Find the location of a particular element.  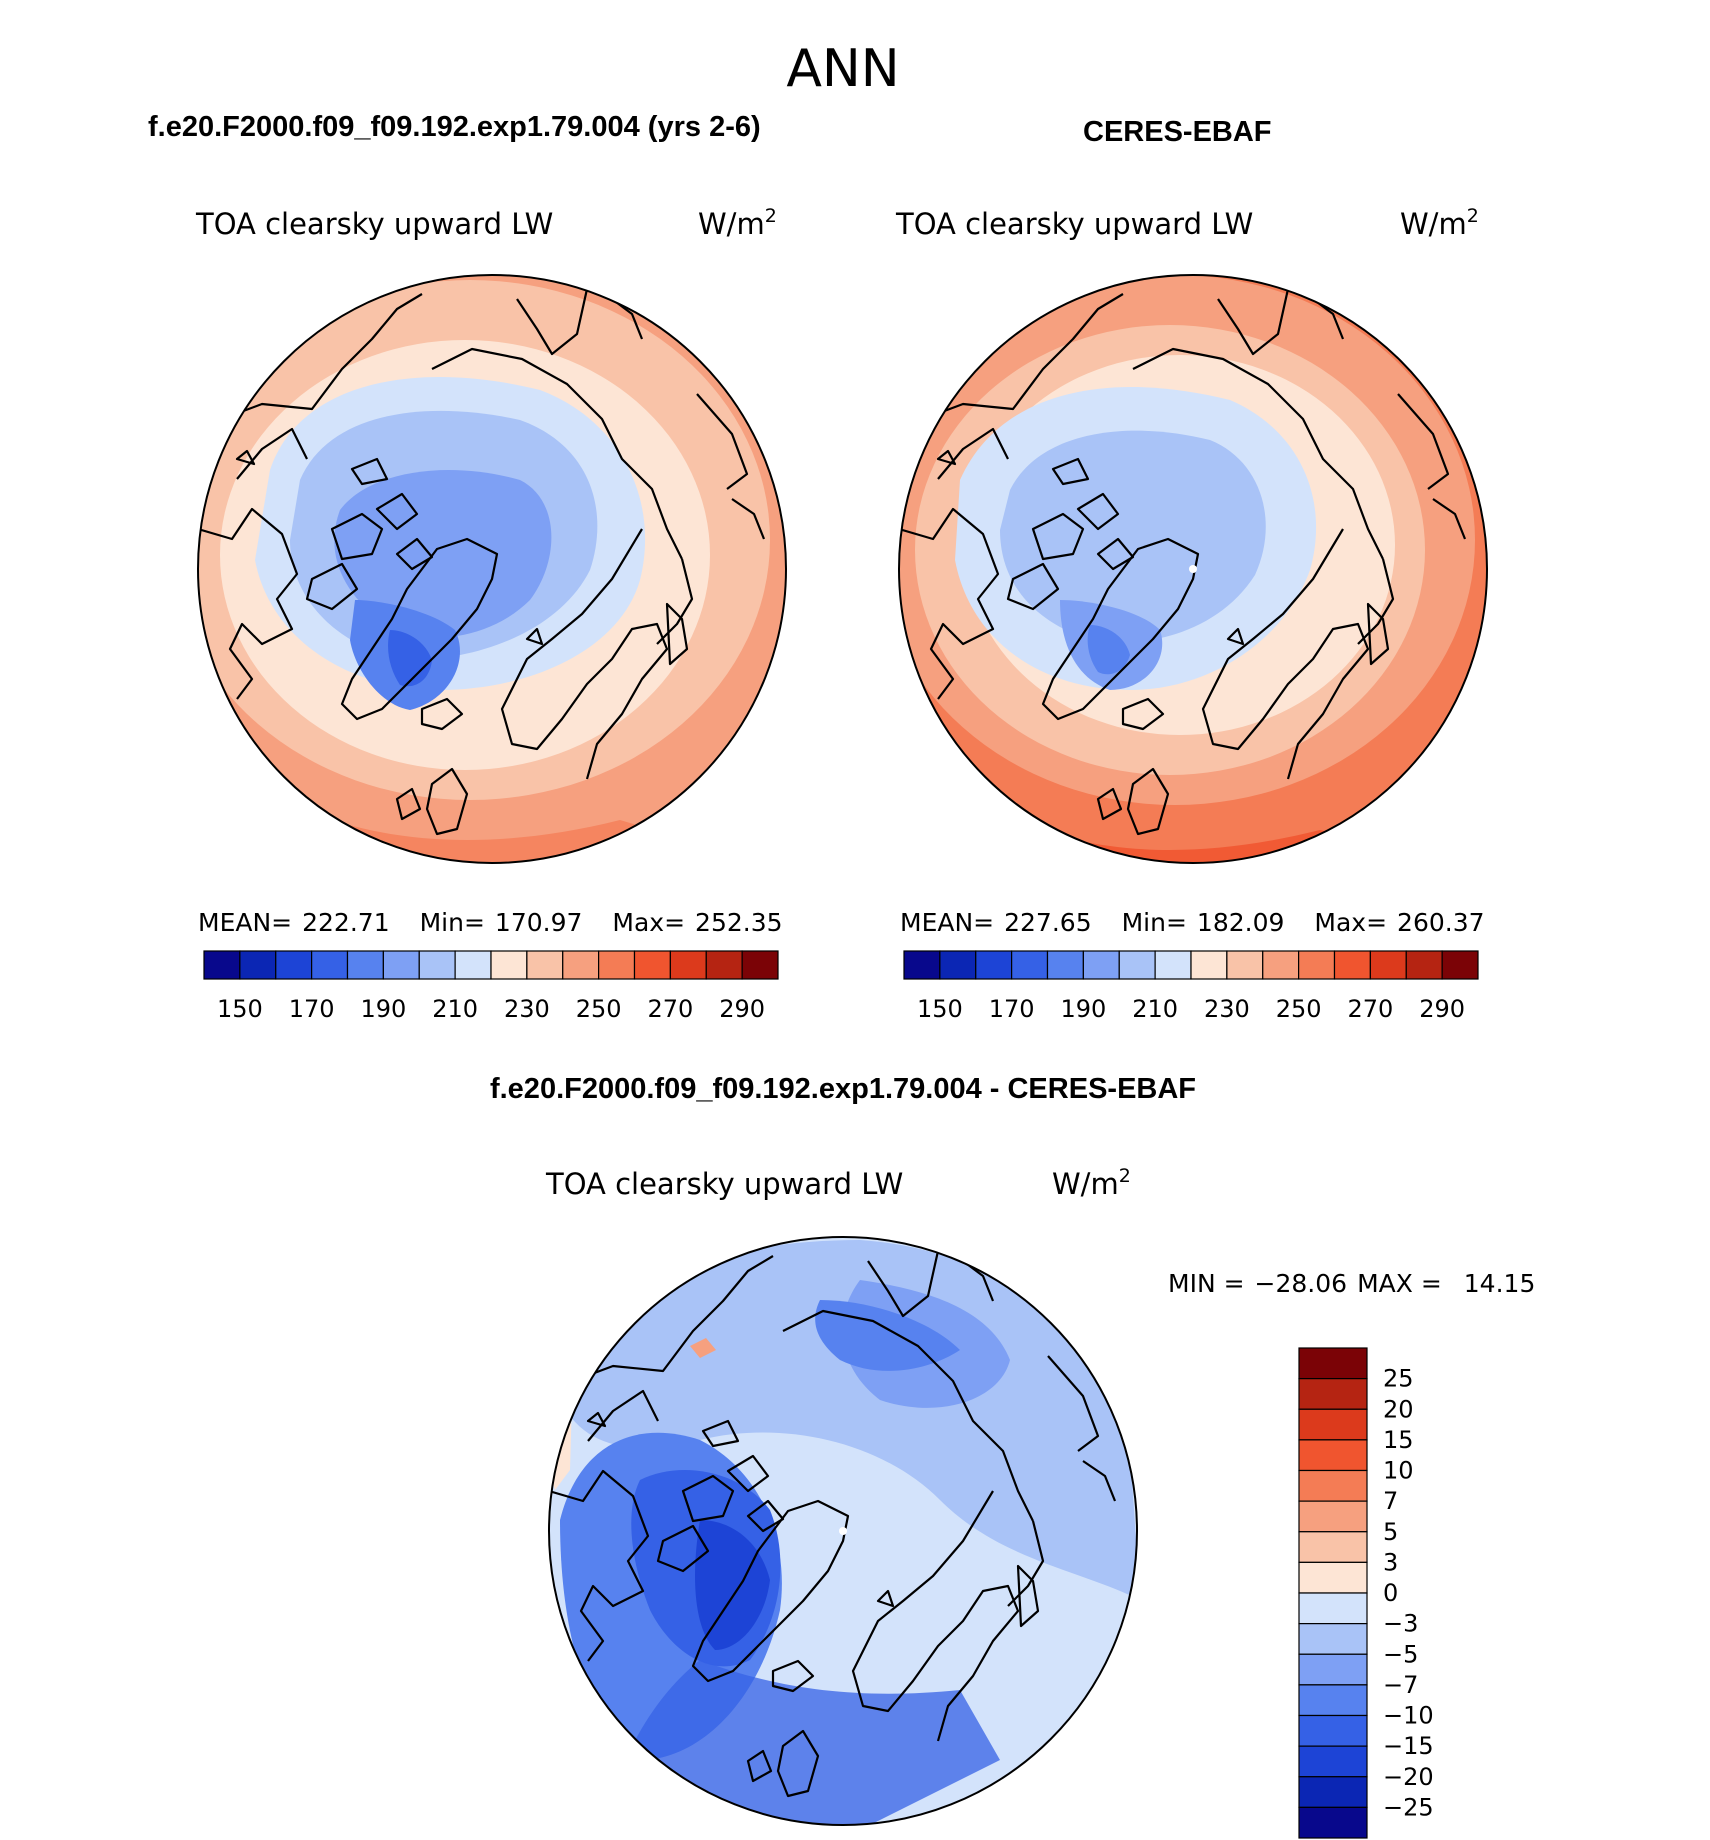

colorbar-tick-label: 20 is located at coordinates (1398, 1409).